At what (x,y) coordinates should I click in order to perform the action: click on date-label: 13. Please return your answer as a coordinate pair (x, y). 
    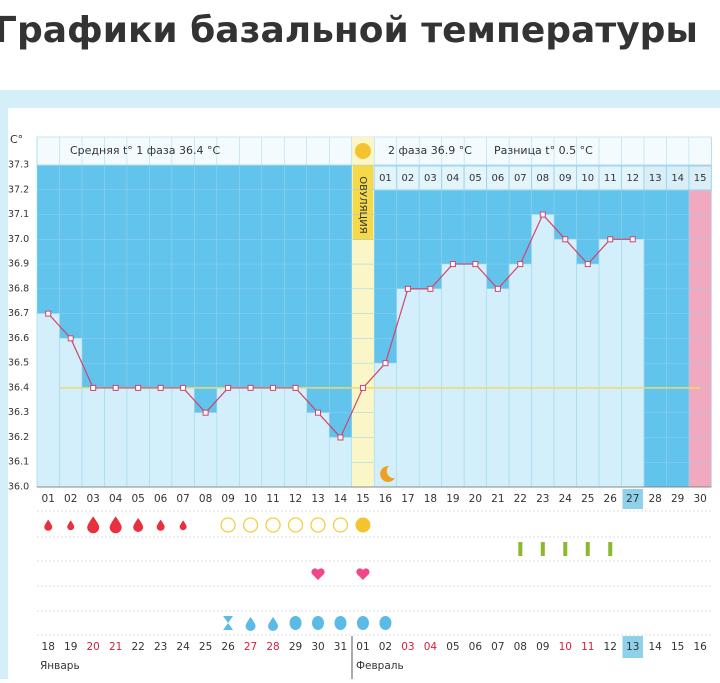
    Looking at the image, I should click on (632, 647).